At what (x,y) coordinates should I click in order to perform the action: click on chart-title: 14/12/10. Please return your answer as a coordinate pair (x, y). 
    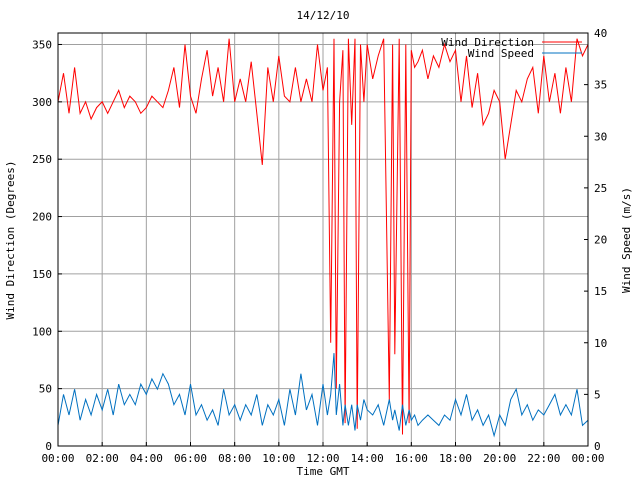
    Looking at the image, I should click on (323, 15).